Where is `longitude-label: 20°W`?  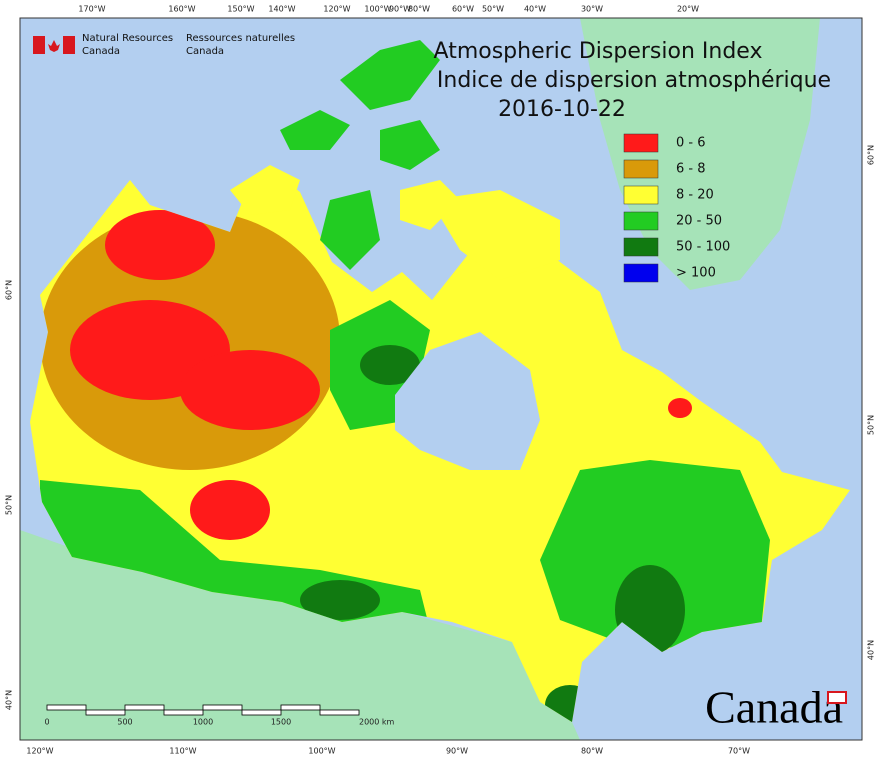 longitude-label: 20°W is located at coordinates (688, 9).